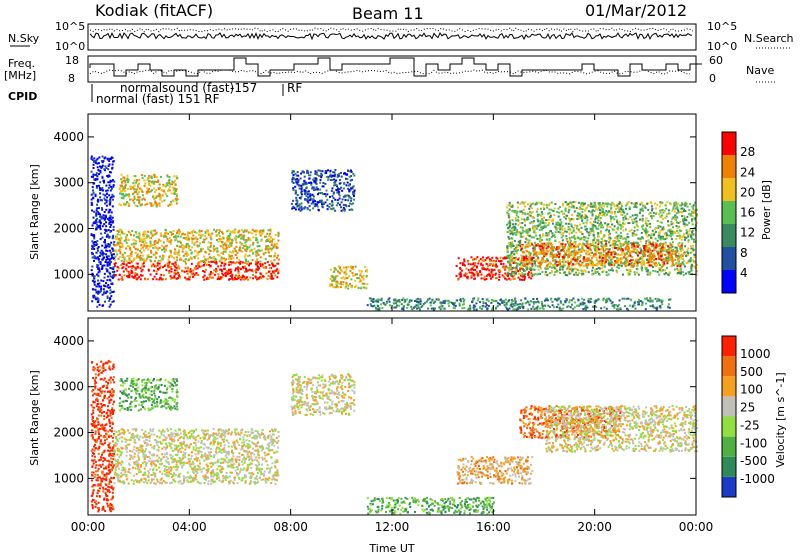  Describe the element at coordinates (294, 88) in the screenshot. I see `cpid-entry-4: RF` at that location.